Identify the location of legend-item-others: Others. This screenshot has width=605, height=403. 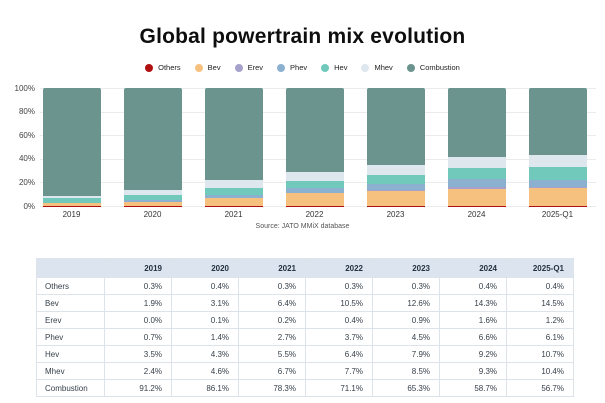
(163, 67).